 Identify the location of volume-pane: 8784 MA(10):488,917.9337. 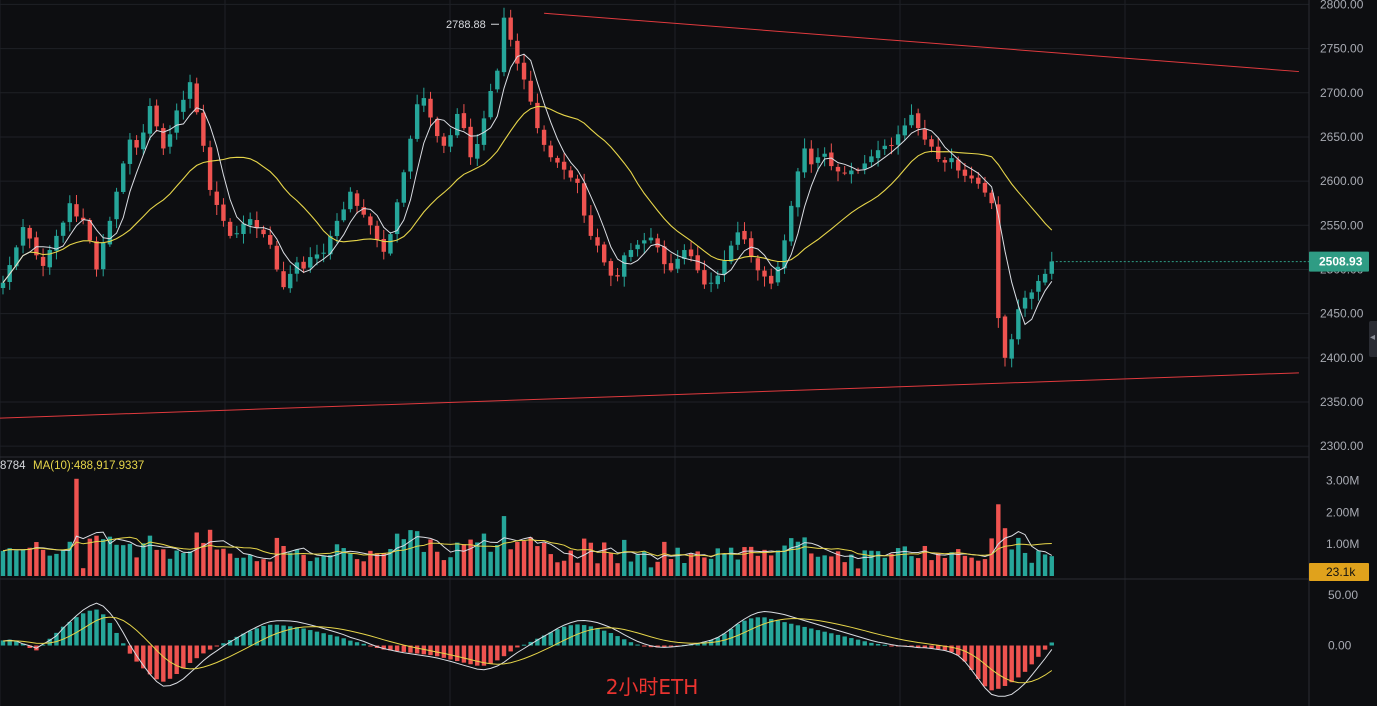
(527, 518).